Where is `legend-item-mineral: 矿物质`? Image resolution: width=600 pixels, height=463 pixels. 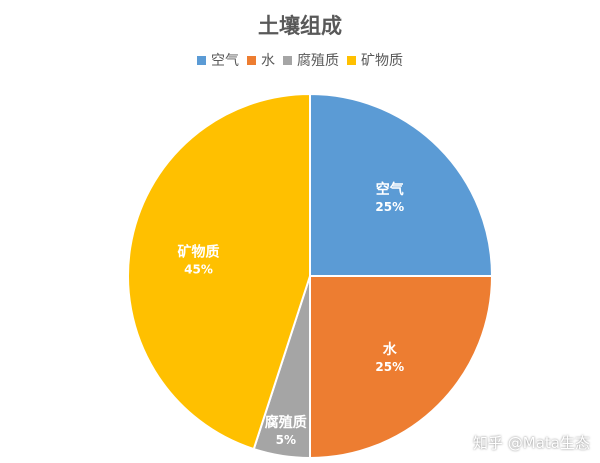 legend-item-mineral: 矿物质 is located at coordinates (375, 60).